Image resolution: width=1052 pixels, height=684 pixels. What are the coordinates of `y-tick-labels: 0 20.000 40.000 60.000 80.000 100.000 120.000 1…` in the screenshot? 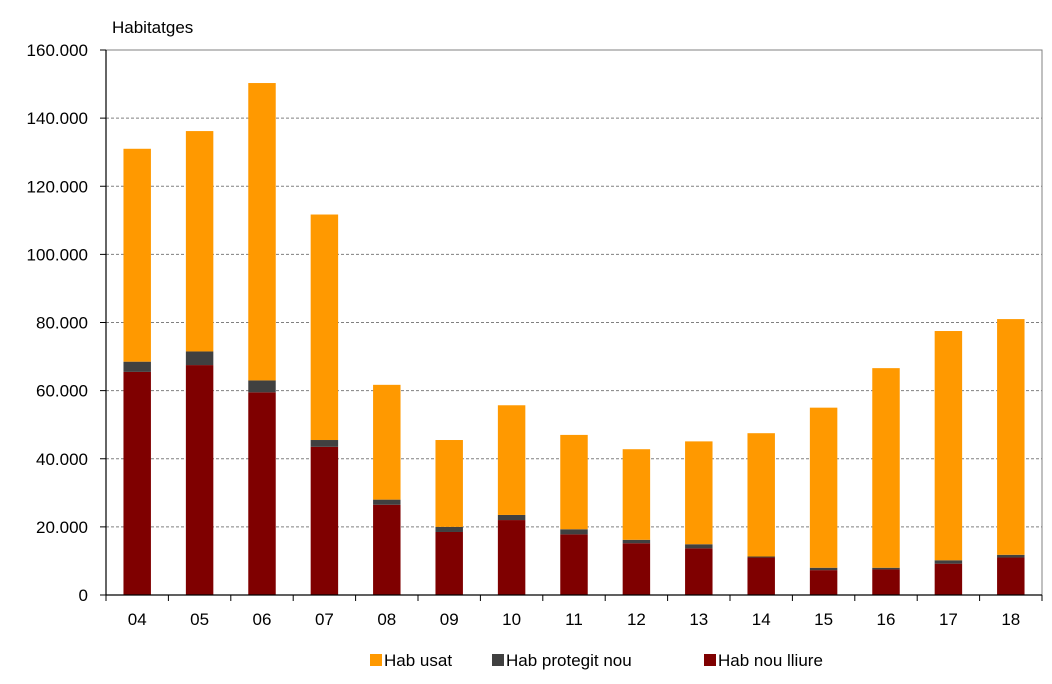 It's located at (57, 323).